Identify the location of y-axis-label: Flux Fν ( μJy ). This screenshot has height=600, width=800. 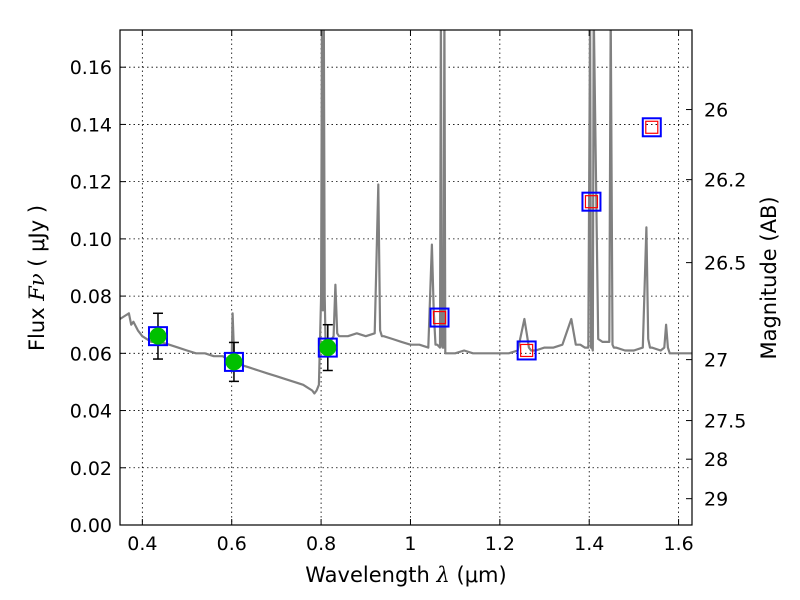
(37, 278).